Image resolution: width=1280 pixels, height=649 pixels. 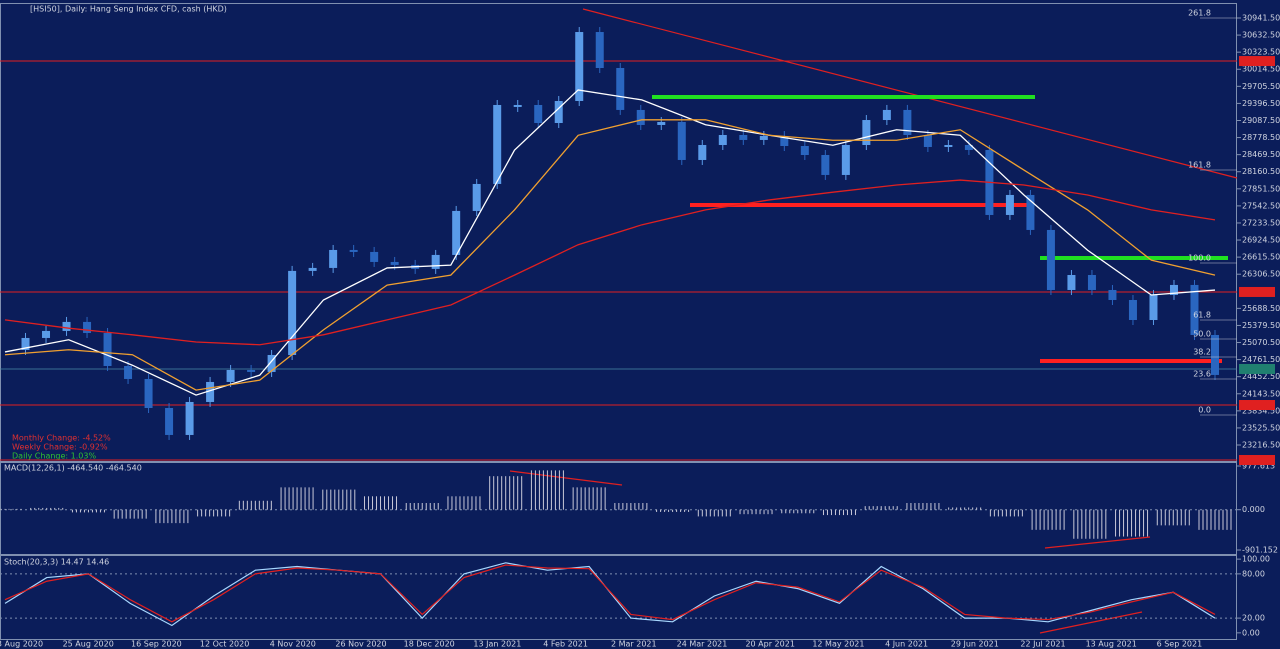 What do you see at coordinates (1261, 427) in the screenshot?
I see `y-tick-label: 23525.50` at bounding box center [1261, 427].